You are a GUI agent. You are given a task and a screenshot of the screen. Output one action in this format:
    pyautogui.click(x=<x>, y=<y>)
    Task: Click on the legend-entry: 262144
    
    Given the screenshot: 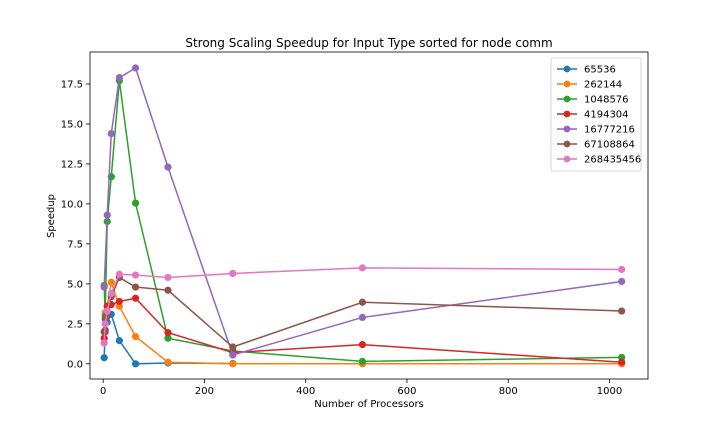 What is the action you would take?
    pyautogui.click(x=589, y=85)
    